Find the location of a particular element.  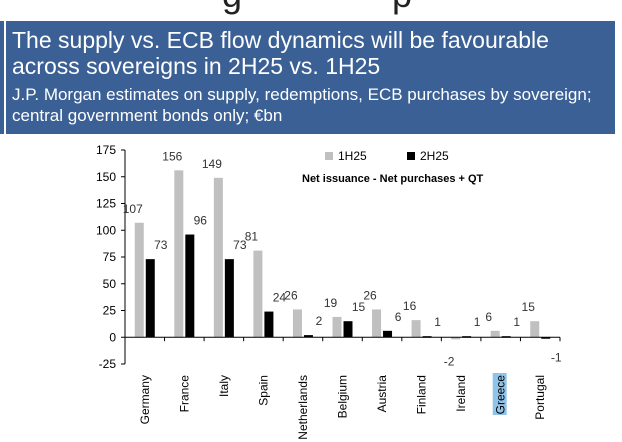

category-label-italy: Italy is located at coordinates (224, 386).